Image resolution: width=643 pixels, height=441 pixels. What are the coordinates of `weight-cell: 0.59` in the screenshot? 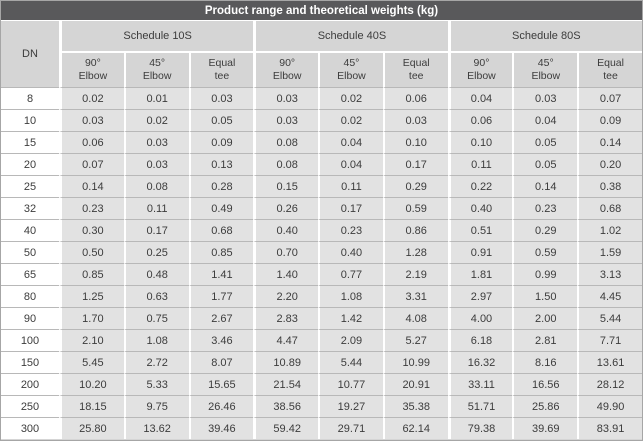 It's located at (415, 208).